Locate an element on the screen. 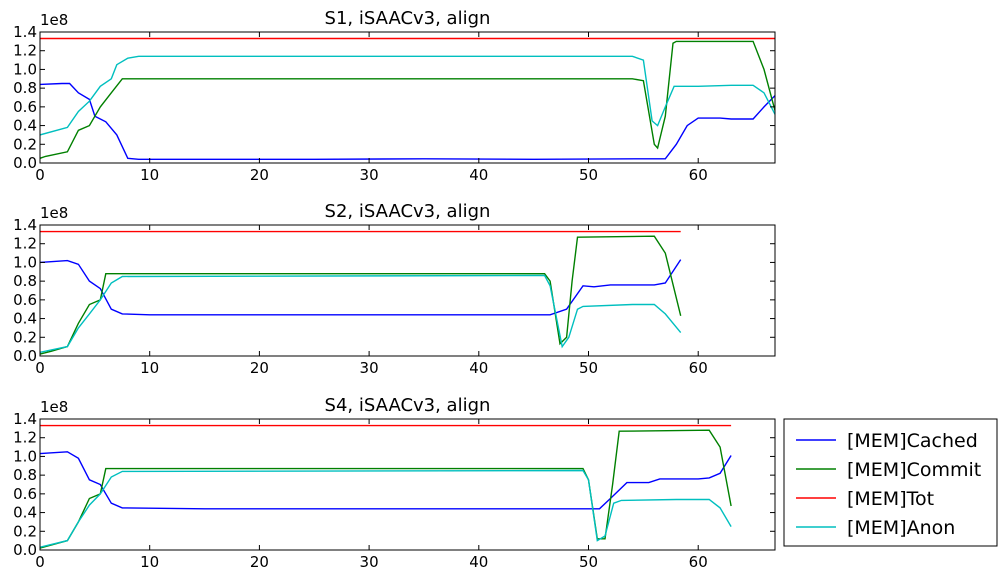 The width and height of the screenshot is (1005, 583). subplot-title: S1, iSAACv3, align is located at coordinates (408, 18).